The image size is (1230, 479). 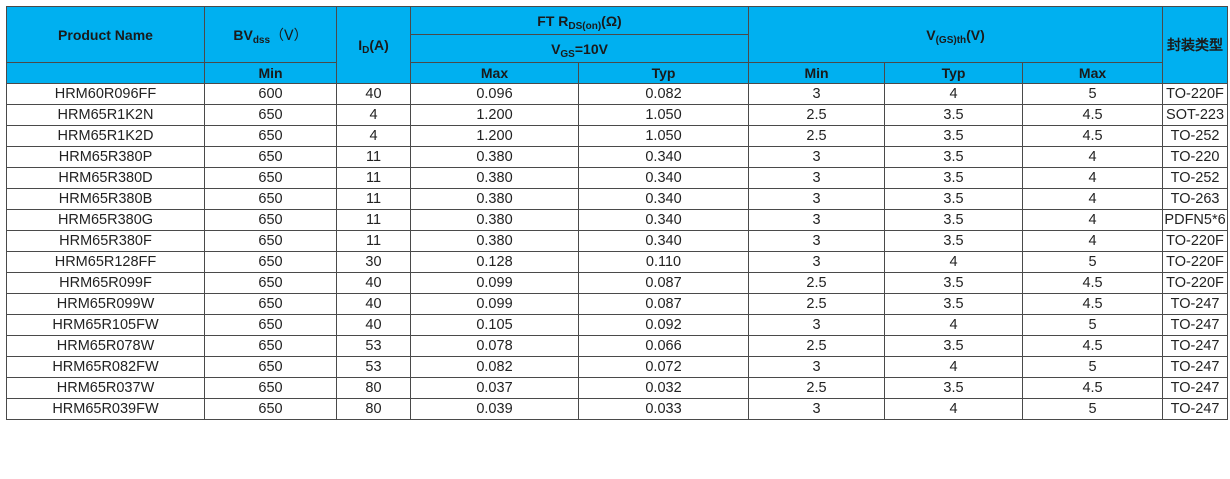 I want to click on header-vgs-condition: VGS=10V, so click(x=579, y=48).